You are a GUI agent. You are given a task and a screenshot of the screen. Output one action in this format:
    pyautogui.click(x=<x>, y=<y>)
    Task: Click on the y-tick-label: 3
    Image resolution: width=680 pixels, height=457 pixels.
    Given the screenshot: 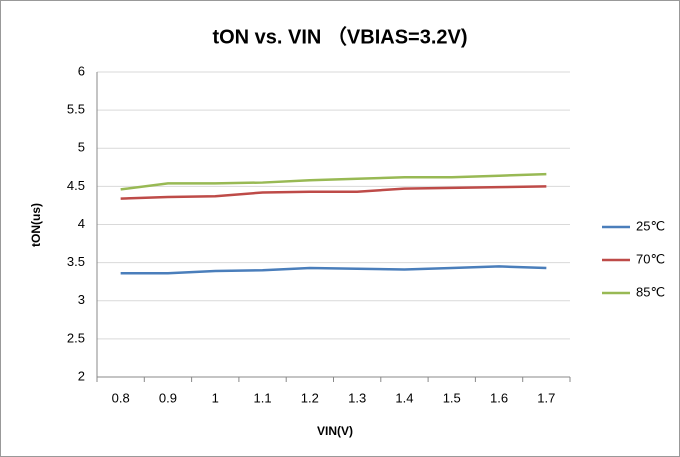 What is the action you would take?
    pyautogui.click(x=81, y=299)
    